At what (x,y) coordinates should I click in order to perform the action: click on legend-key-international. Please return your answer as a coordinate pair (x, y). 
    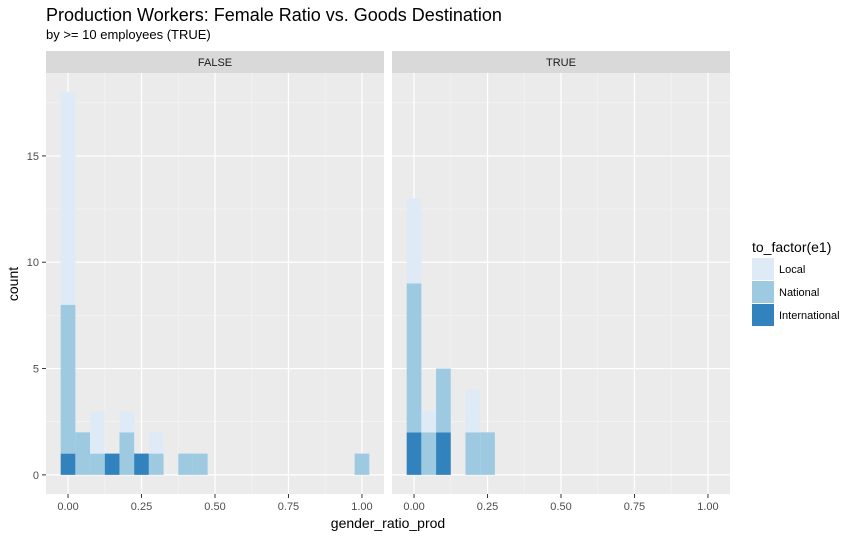
    Looking at the image, I should click on (763, 315).